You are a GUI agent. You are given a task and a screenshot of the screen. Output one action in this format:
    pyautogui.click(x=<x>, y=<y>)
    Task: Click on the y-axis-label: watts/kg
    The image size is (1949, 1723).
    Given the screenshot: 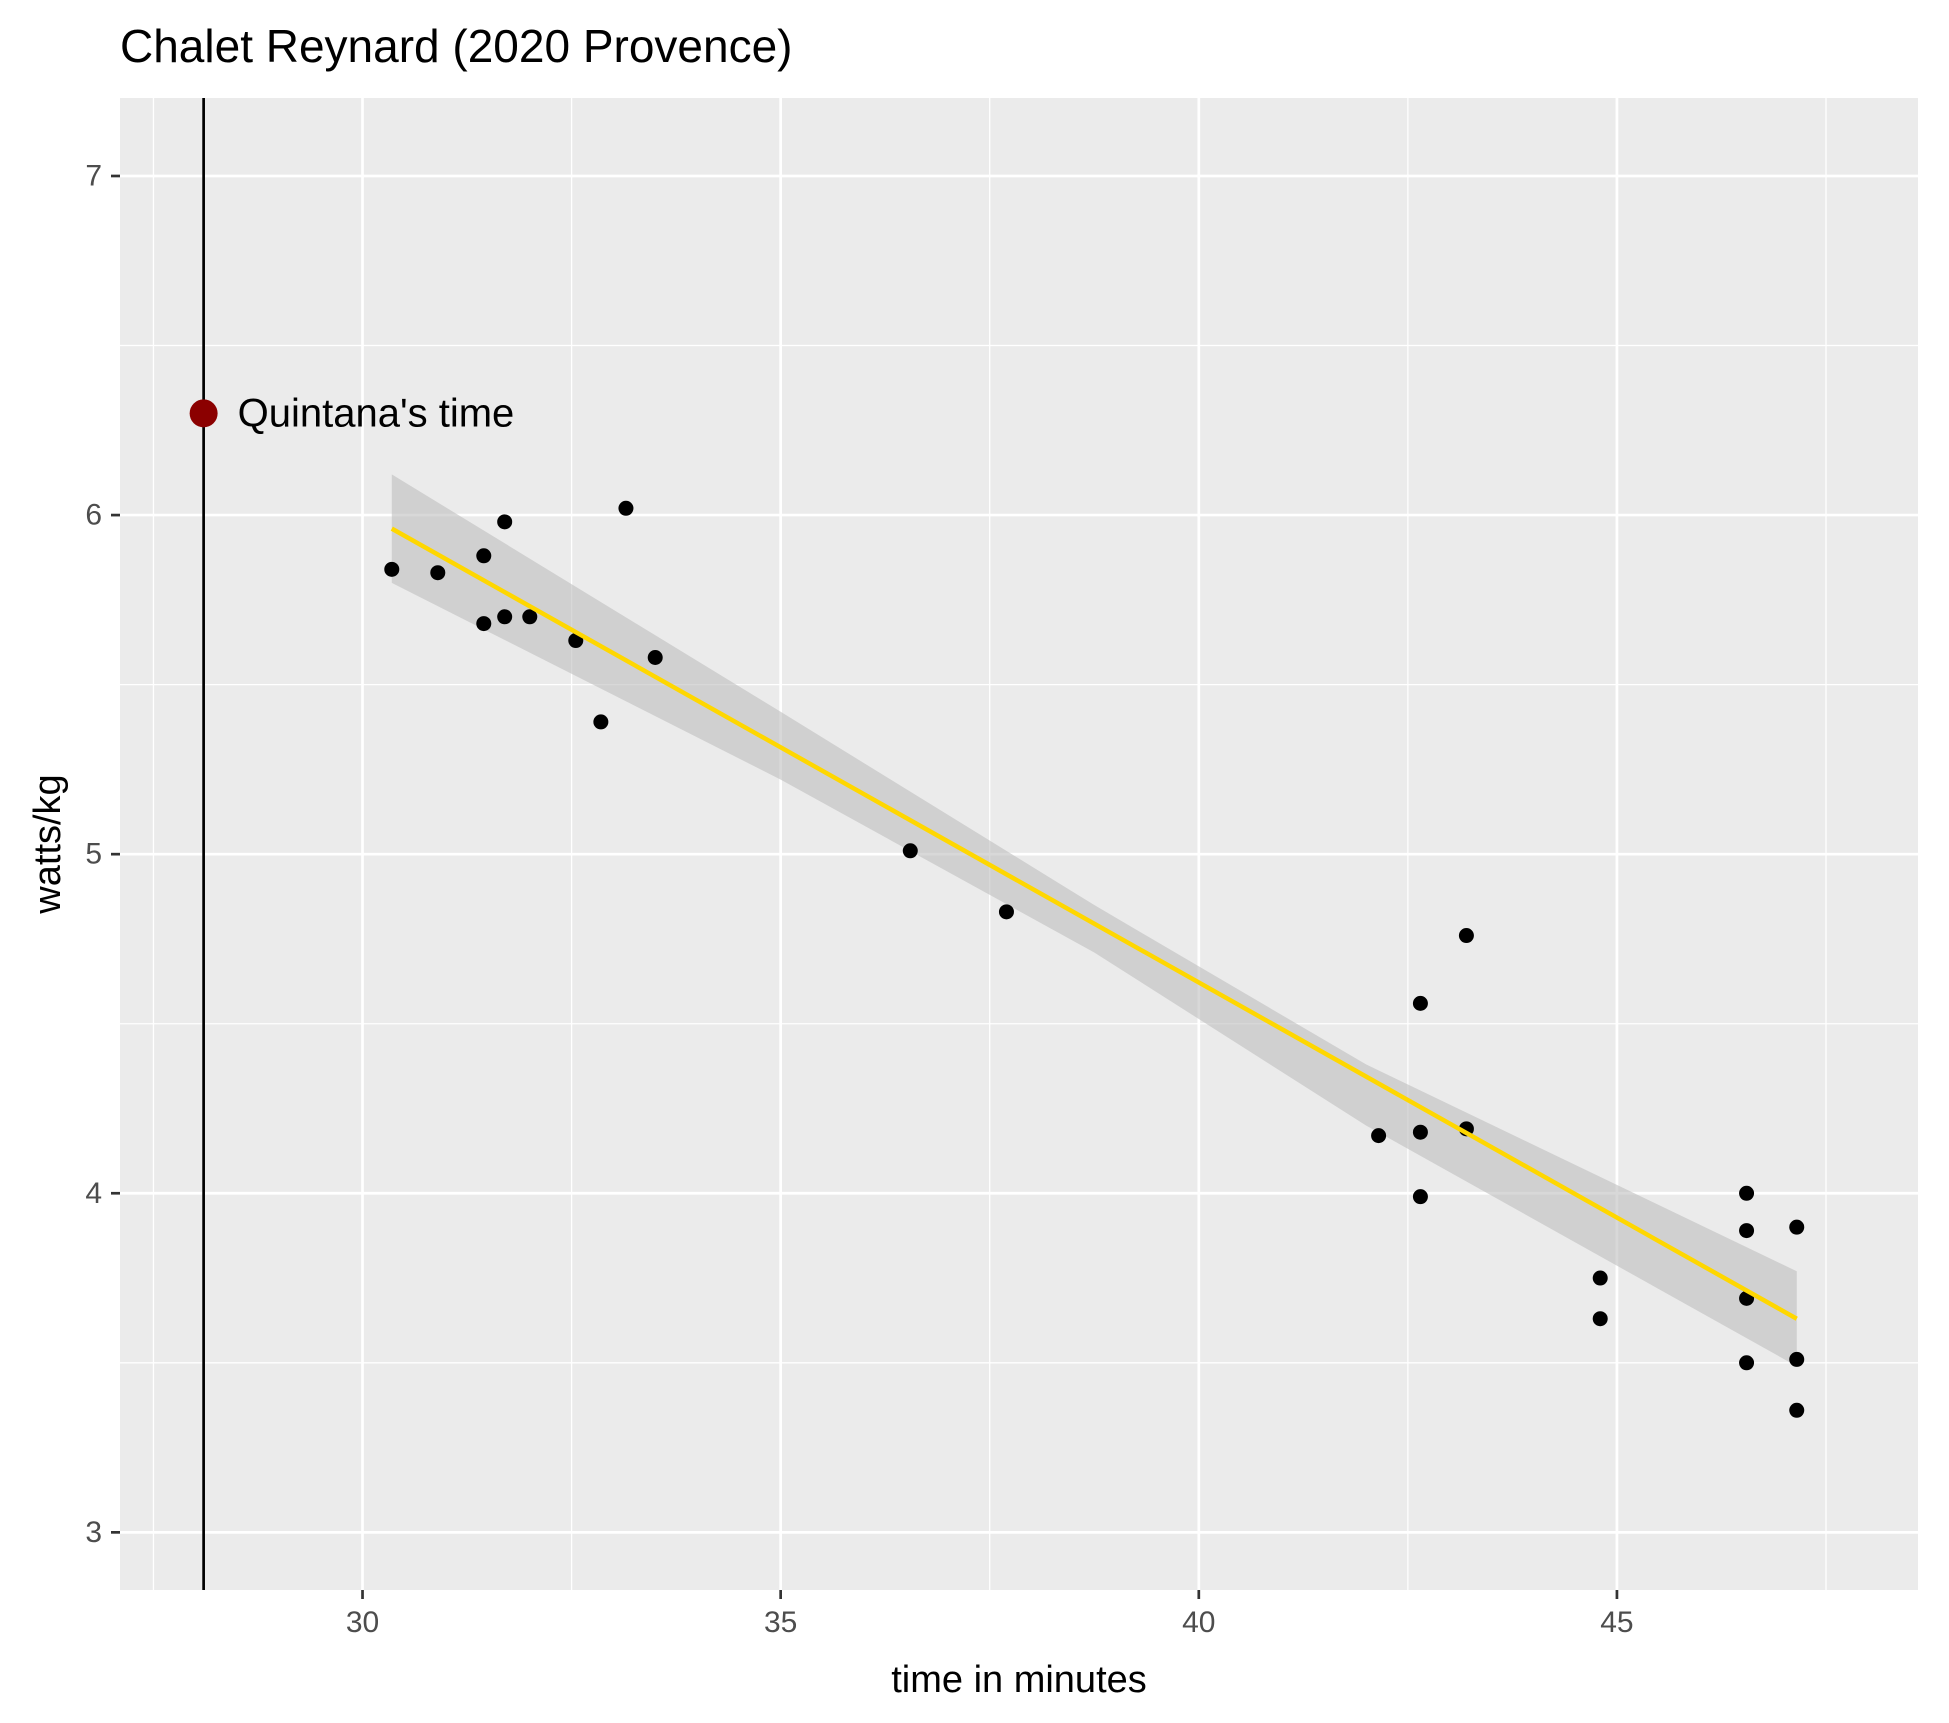 What is the action you would take?
    pyautogui.click(x=48, y=844)
    